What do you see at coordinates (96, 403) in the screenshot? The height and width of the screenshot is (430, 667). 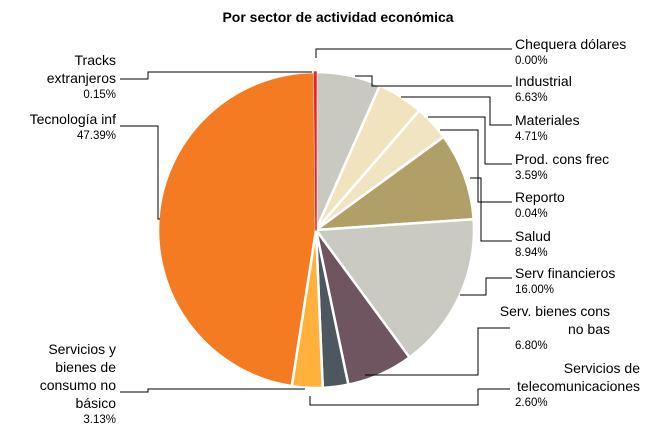 I see `label-line: básico` at bounding box center [96, 403].